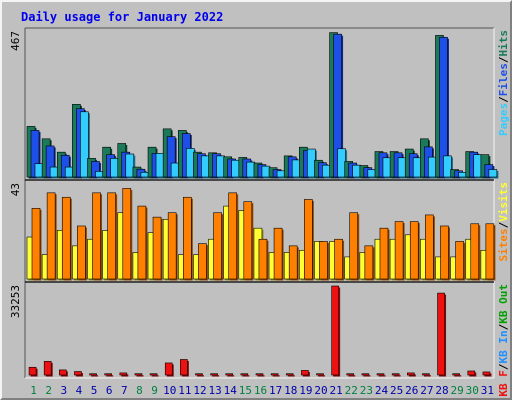 The image size is (512, 402). I want to click on x-tick-label: 7, so click(124, 390).